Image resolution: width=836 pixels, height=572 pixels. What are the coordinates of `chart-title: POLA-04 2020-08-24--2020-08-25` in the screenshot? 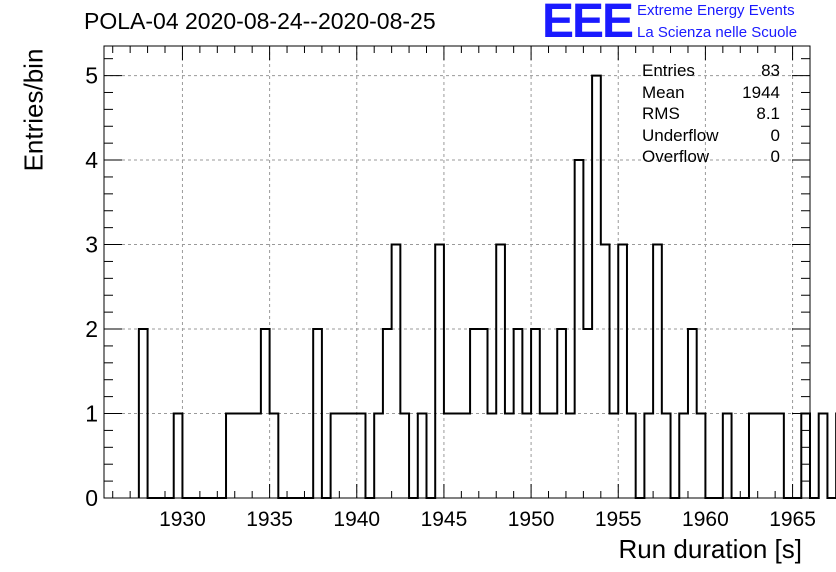 It's located at (260, 21).